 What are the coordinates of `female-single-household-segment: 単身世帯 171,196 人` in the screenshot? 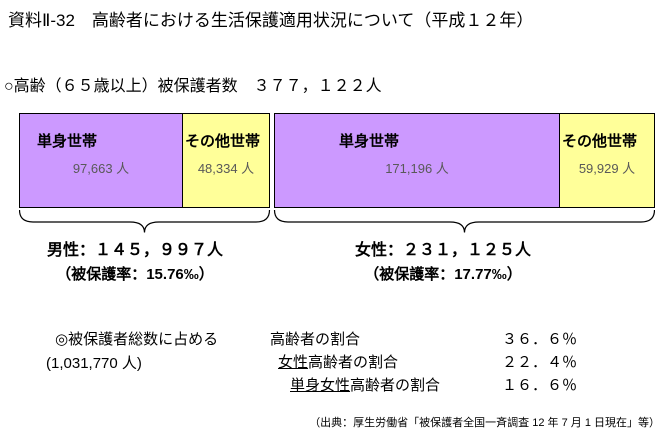 It's located at (417, 160).